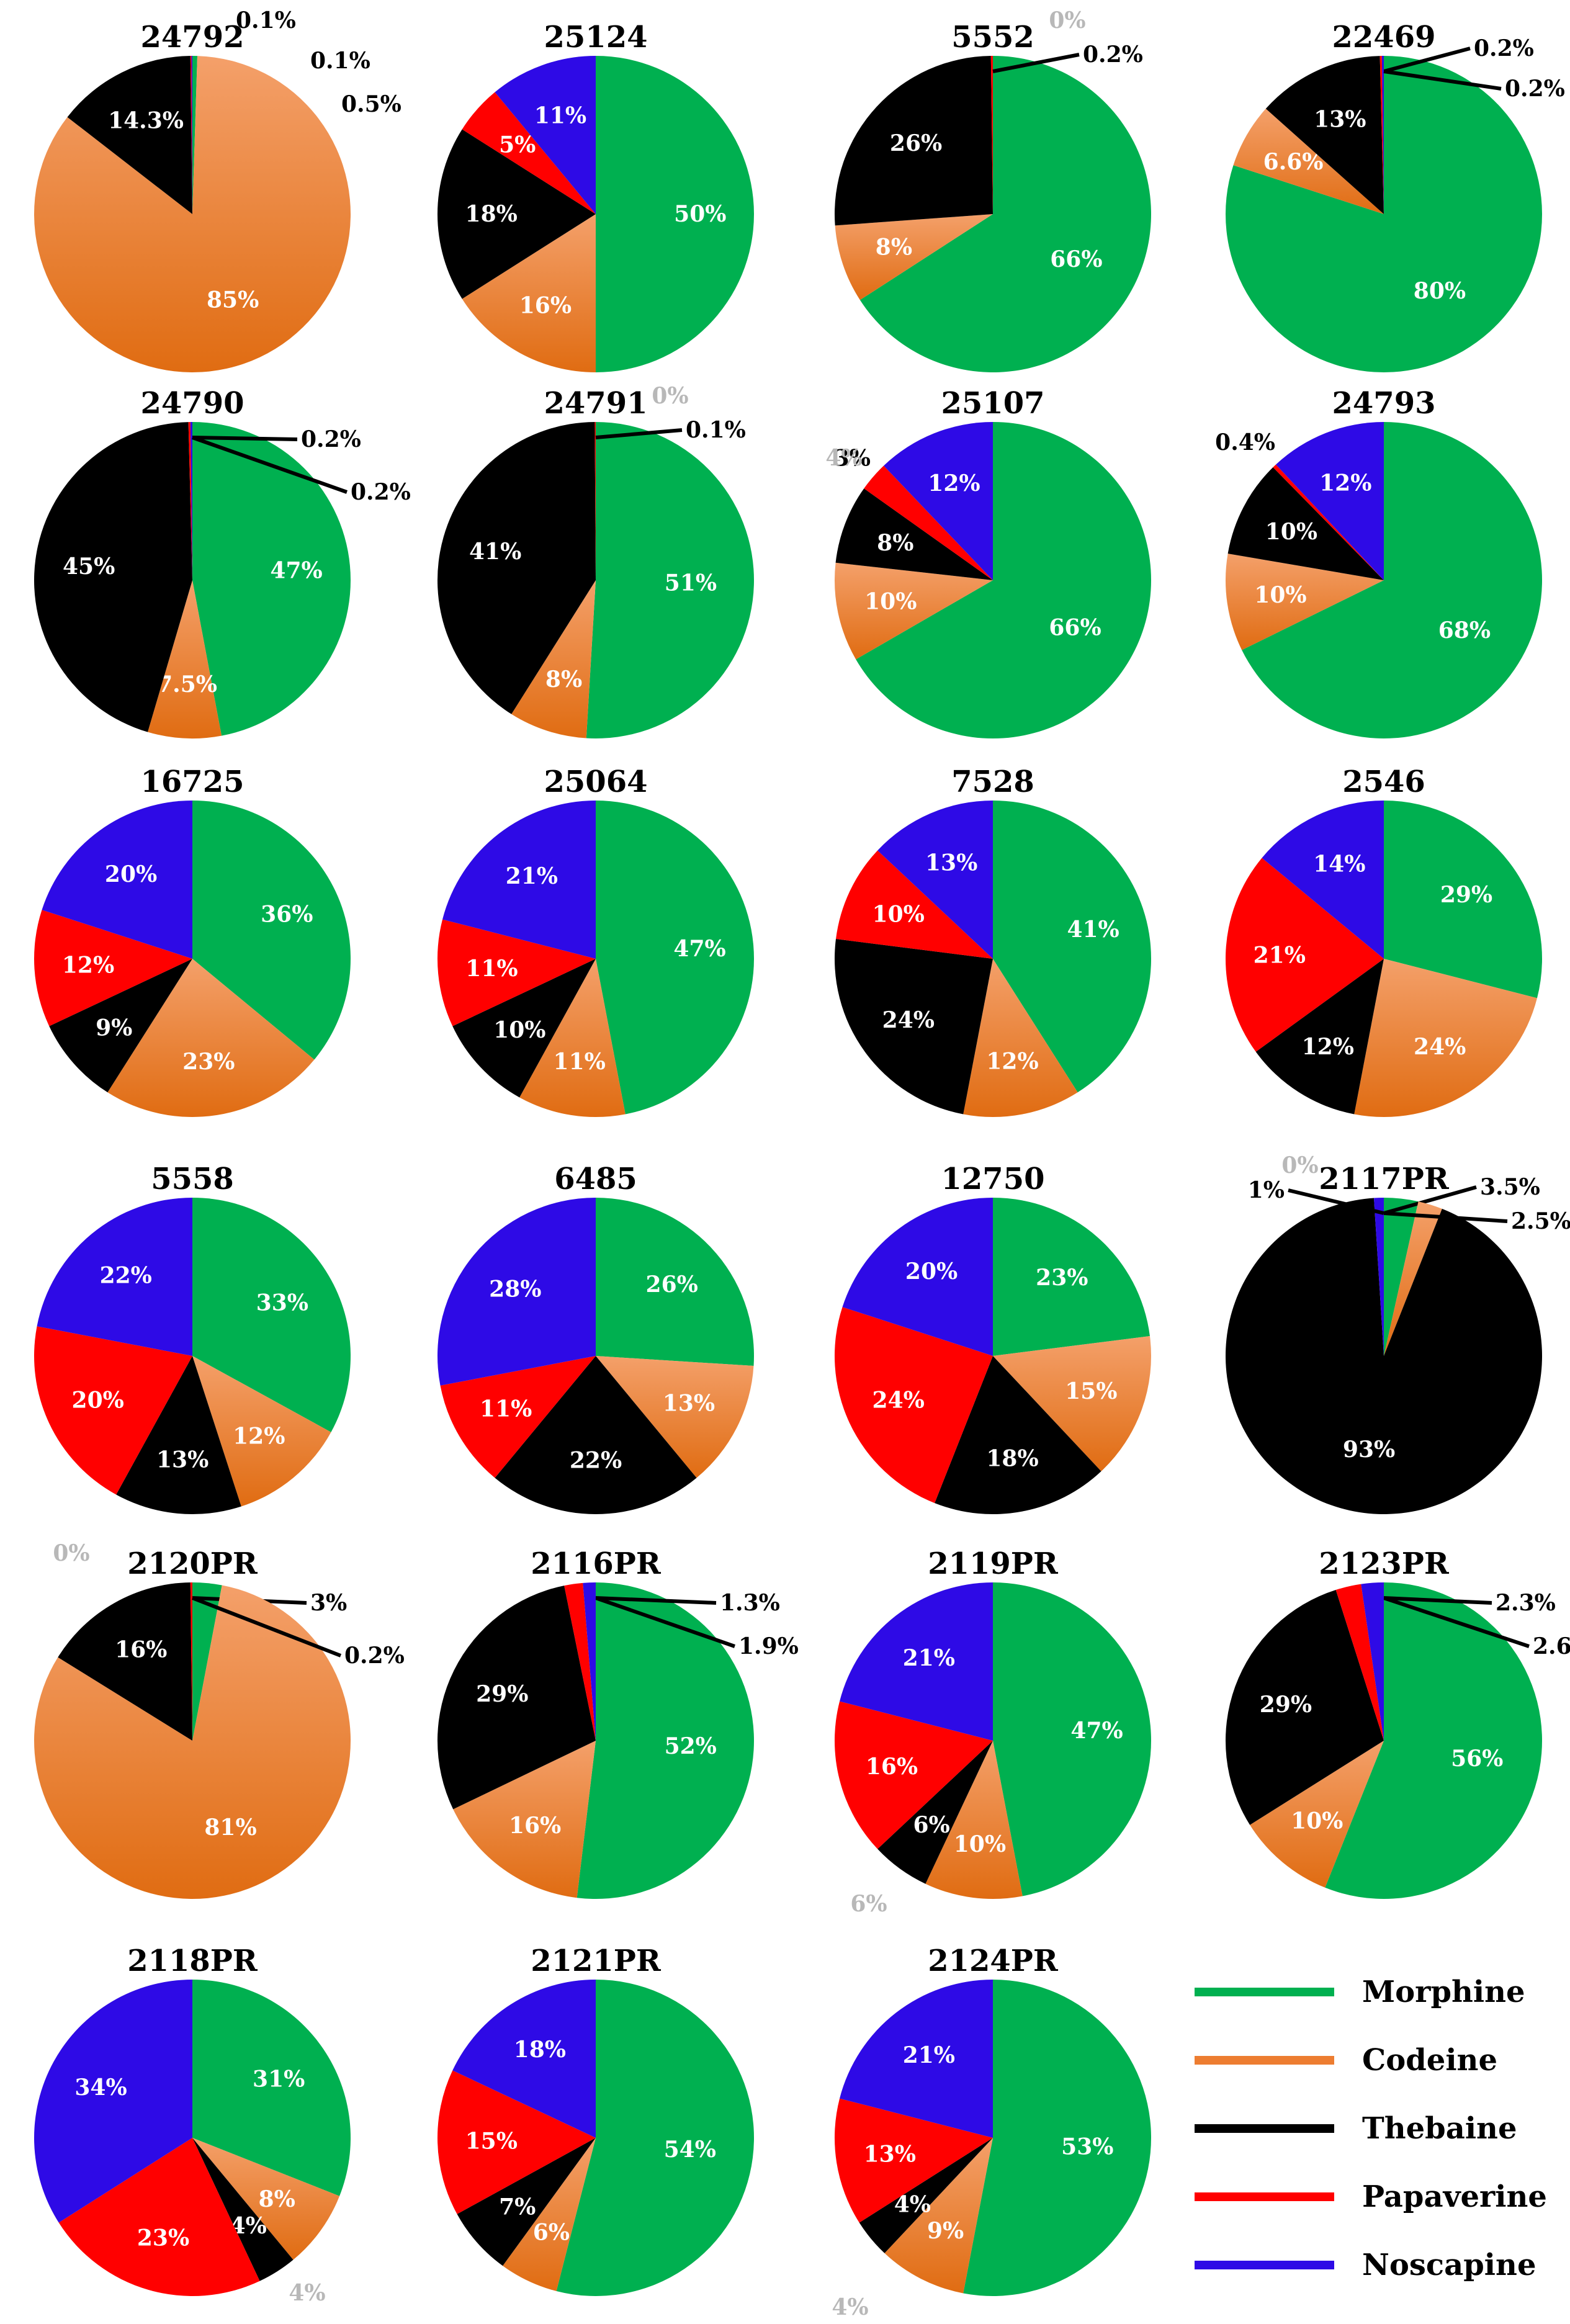 This screenshot has width=1570, height=2324. What do you see at coordinates (916, 143) in the screenshot?
I see `data-label-thebaine: 26%` at bounding box center [916, 143].